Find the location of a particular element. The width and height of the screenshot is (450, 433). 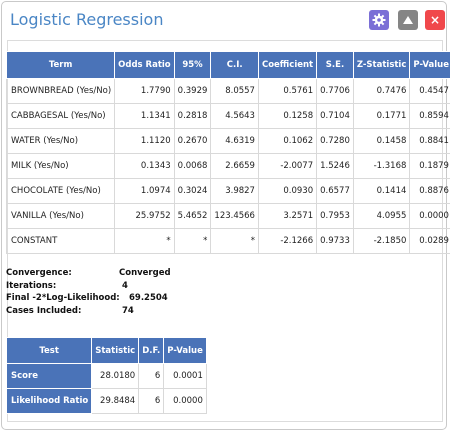

ci-upper-cell: 123.4566 is located at coordinates (234, 216).